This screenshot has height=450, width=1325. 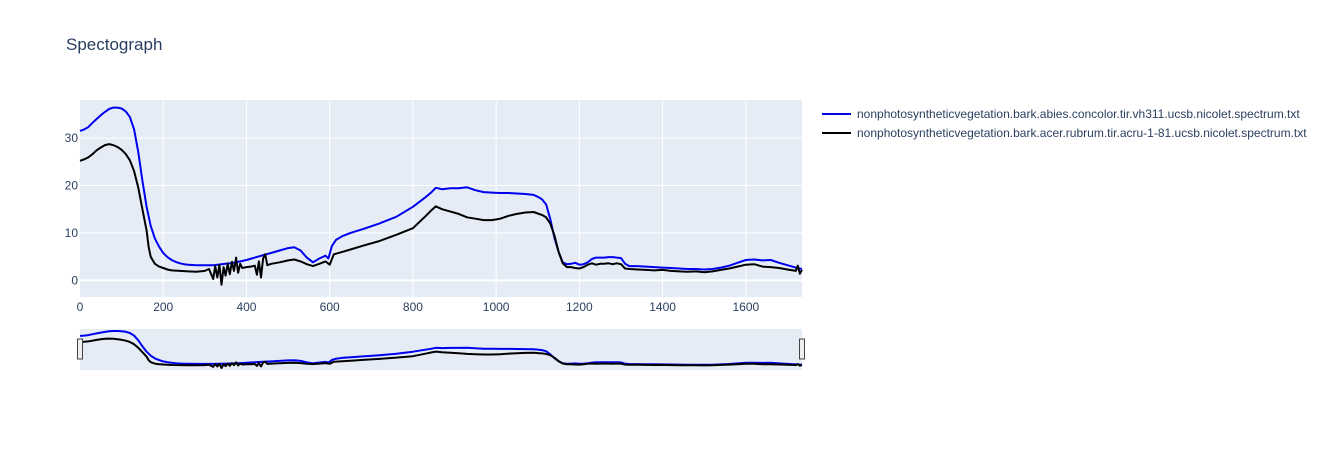 What do you see at coordinates (662, 307) in the screenshot?
I see `x-tick-label: 1400` at bounding box center [662, 307].